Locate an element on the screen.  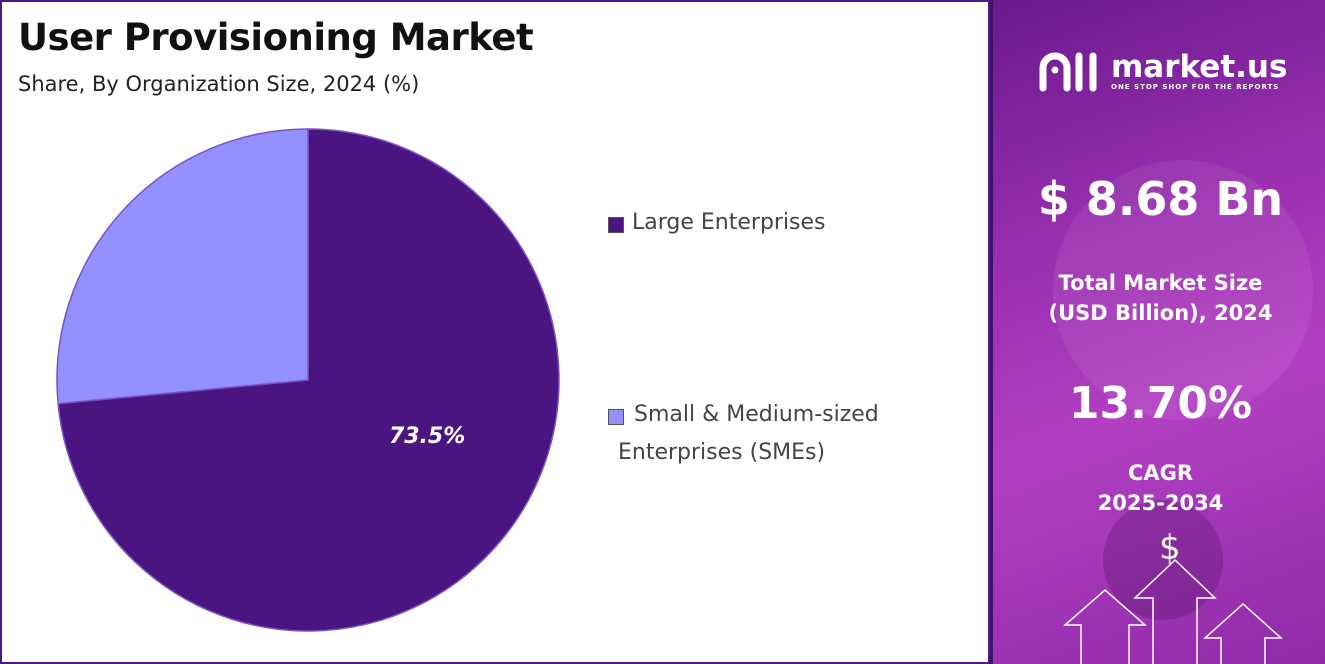
growth-arrows-icon is located at coordinates (1173, 611).